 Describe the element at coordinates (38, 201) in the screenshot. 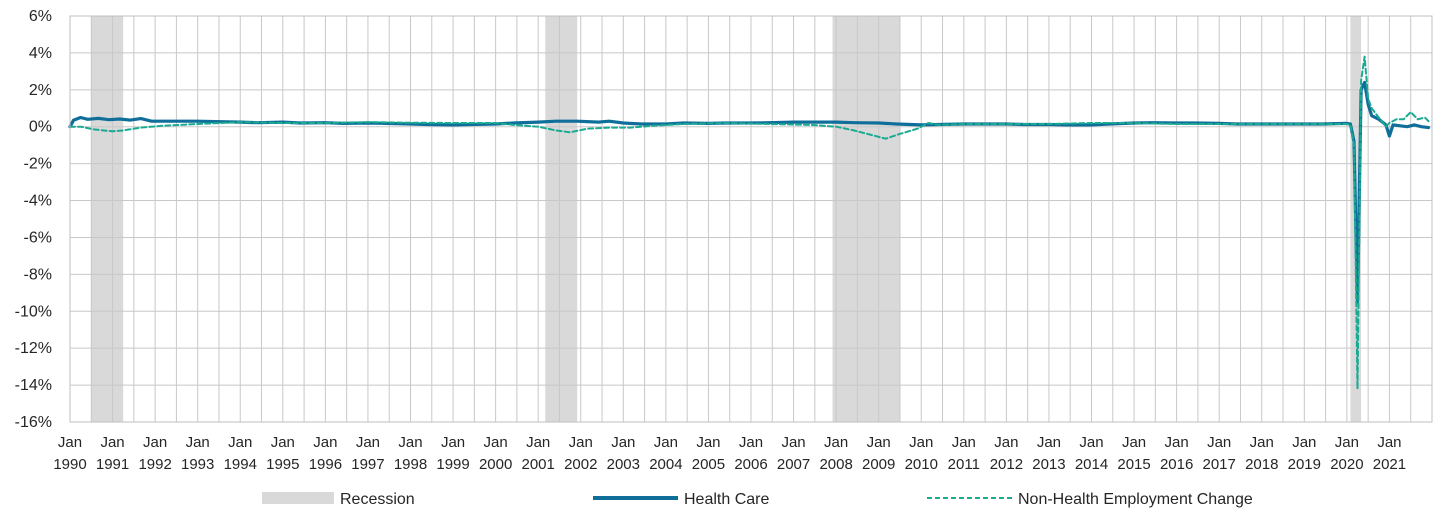

I see `y-tick-label: -4%` at that location.